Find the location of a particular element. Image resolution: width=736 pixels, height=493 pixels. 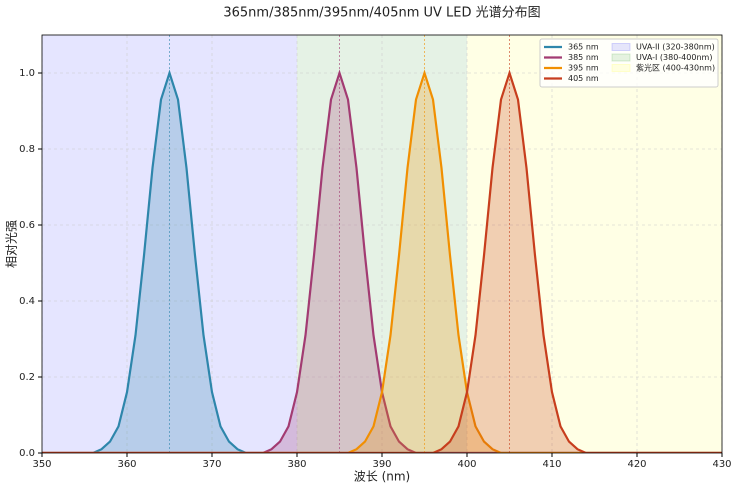

legend-label: 365 nm is located at coordinates (583, 47).